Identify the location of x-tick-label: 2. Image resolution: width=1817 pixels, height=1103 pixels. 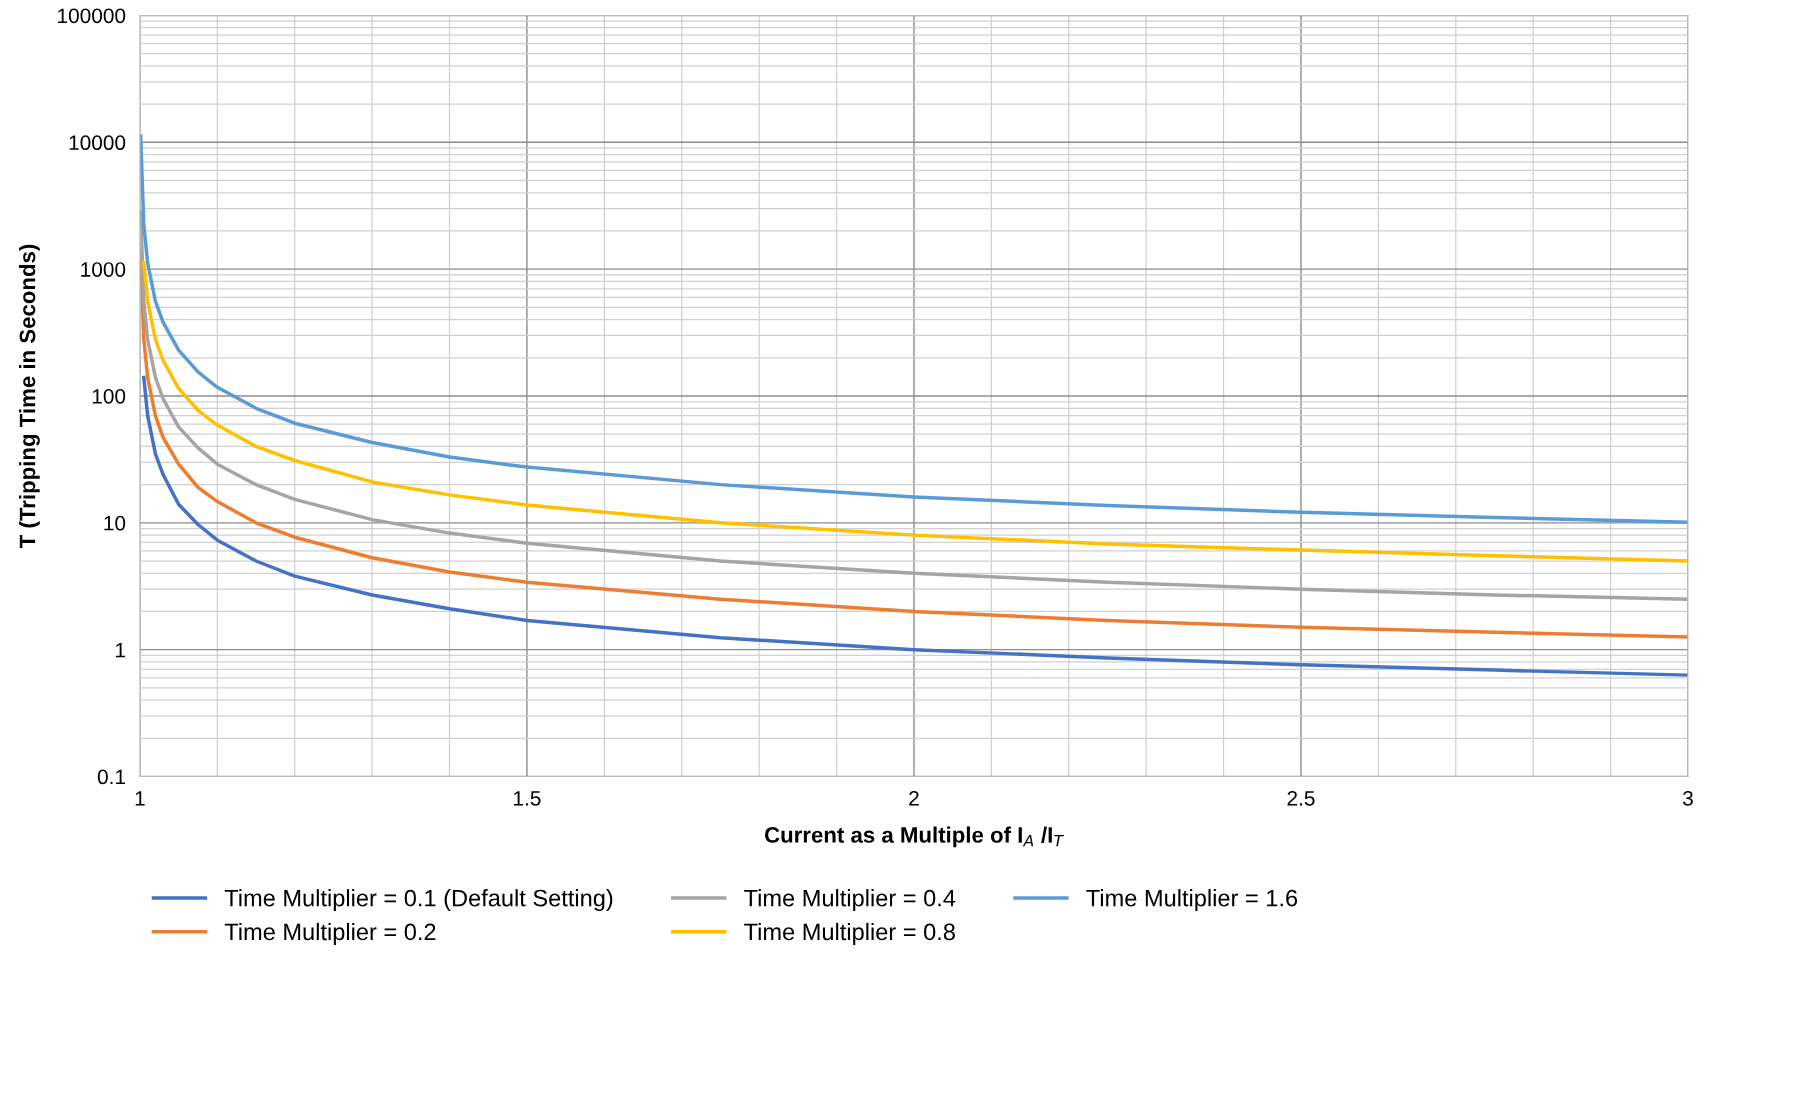
(914, 798).